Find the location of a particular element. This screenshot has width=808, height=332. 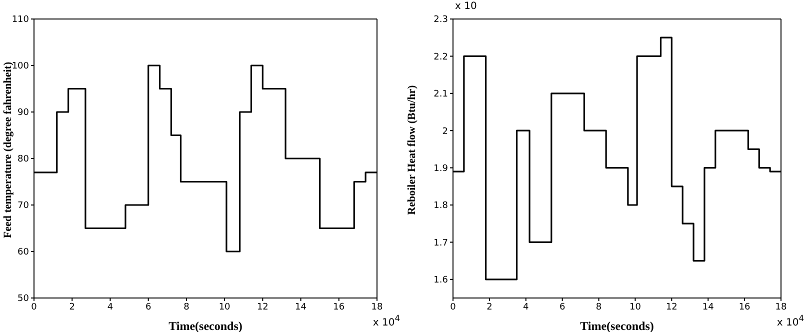

y-tick-label: 90 is located at coordinates (24, 113).